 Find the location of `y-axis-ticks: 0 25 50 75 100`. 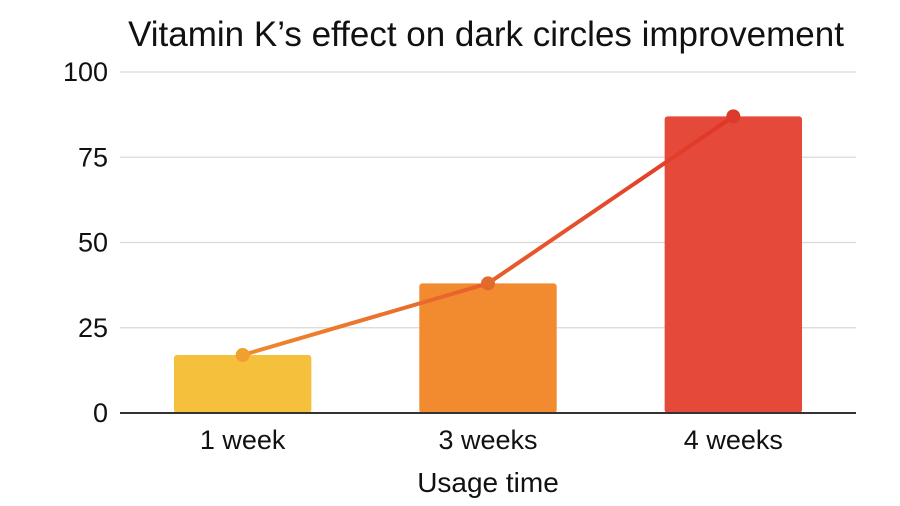

y-axis-ticks: 0 25 50 75 100 is located at coordinates (85, 242).